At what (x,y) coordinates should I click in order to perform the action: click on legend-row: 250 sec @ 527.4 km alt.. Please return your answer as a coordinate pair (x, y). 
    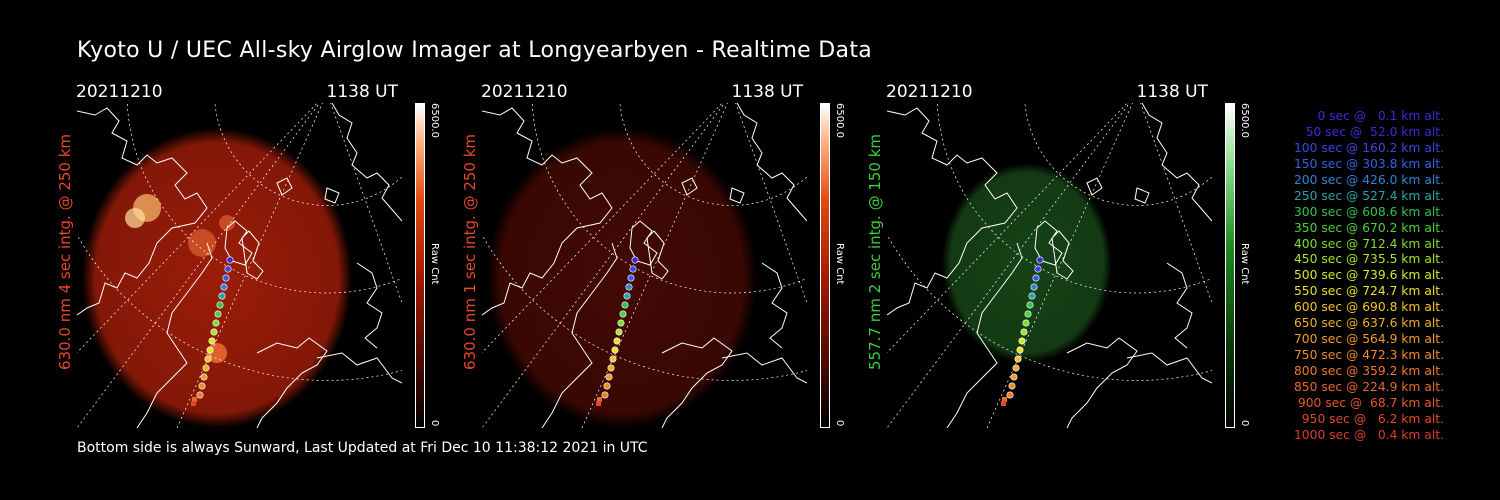
    Looking at the image, I should click on (1368, 195).